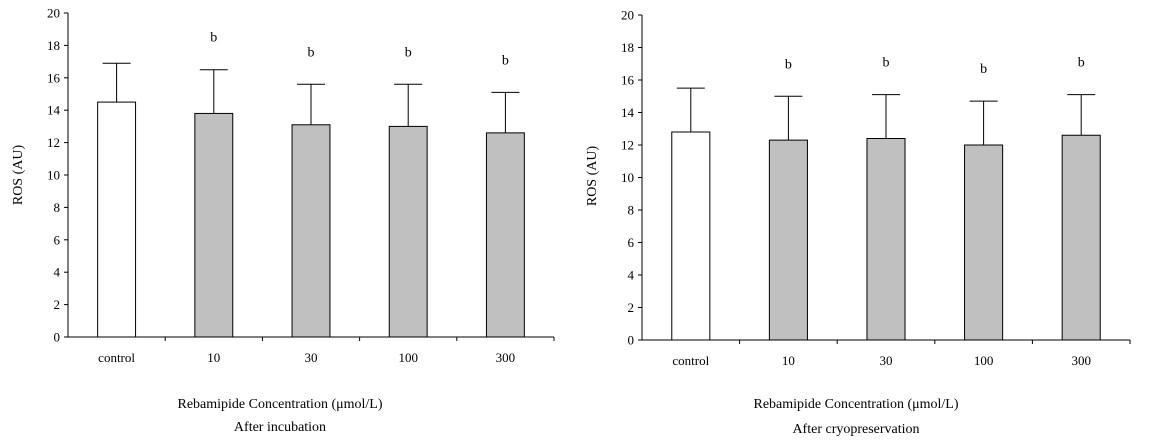  What do you see at coordinates (855, 429) in the screenshot?
I see `panel-subtitle: After cryopreservation` at bounding box center [855, 429].